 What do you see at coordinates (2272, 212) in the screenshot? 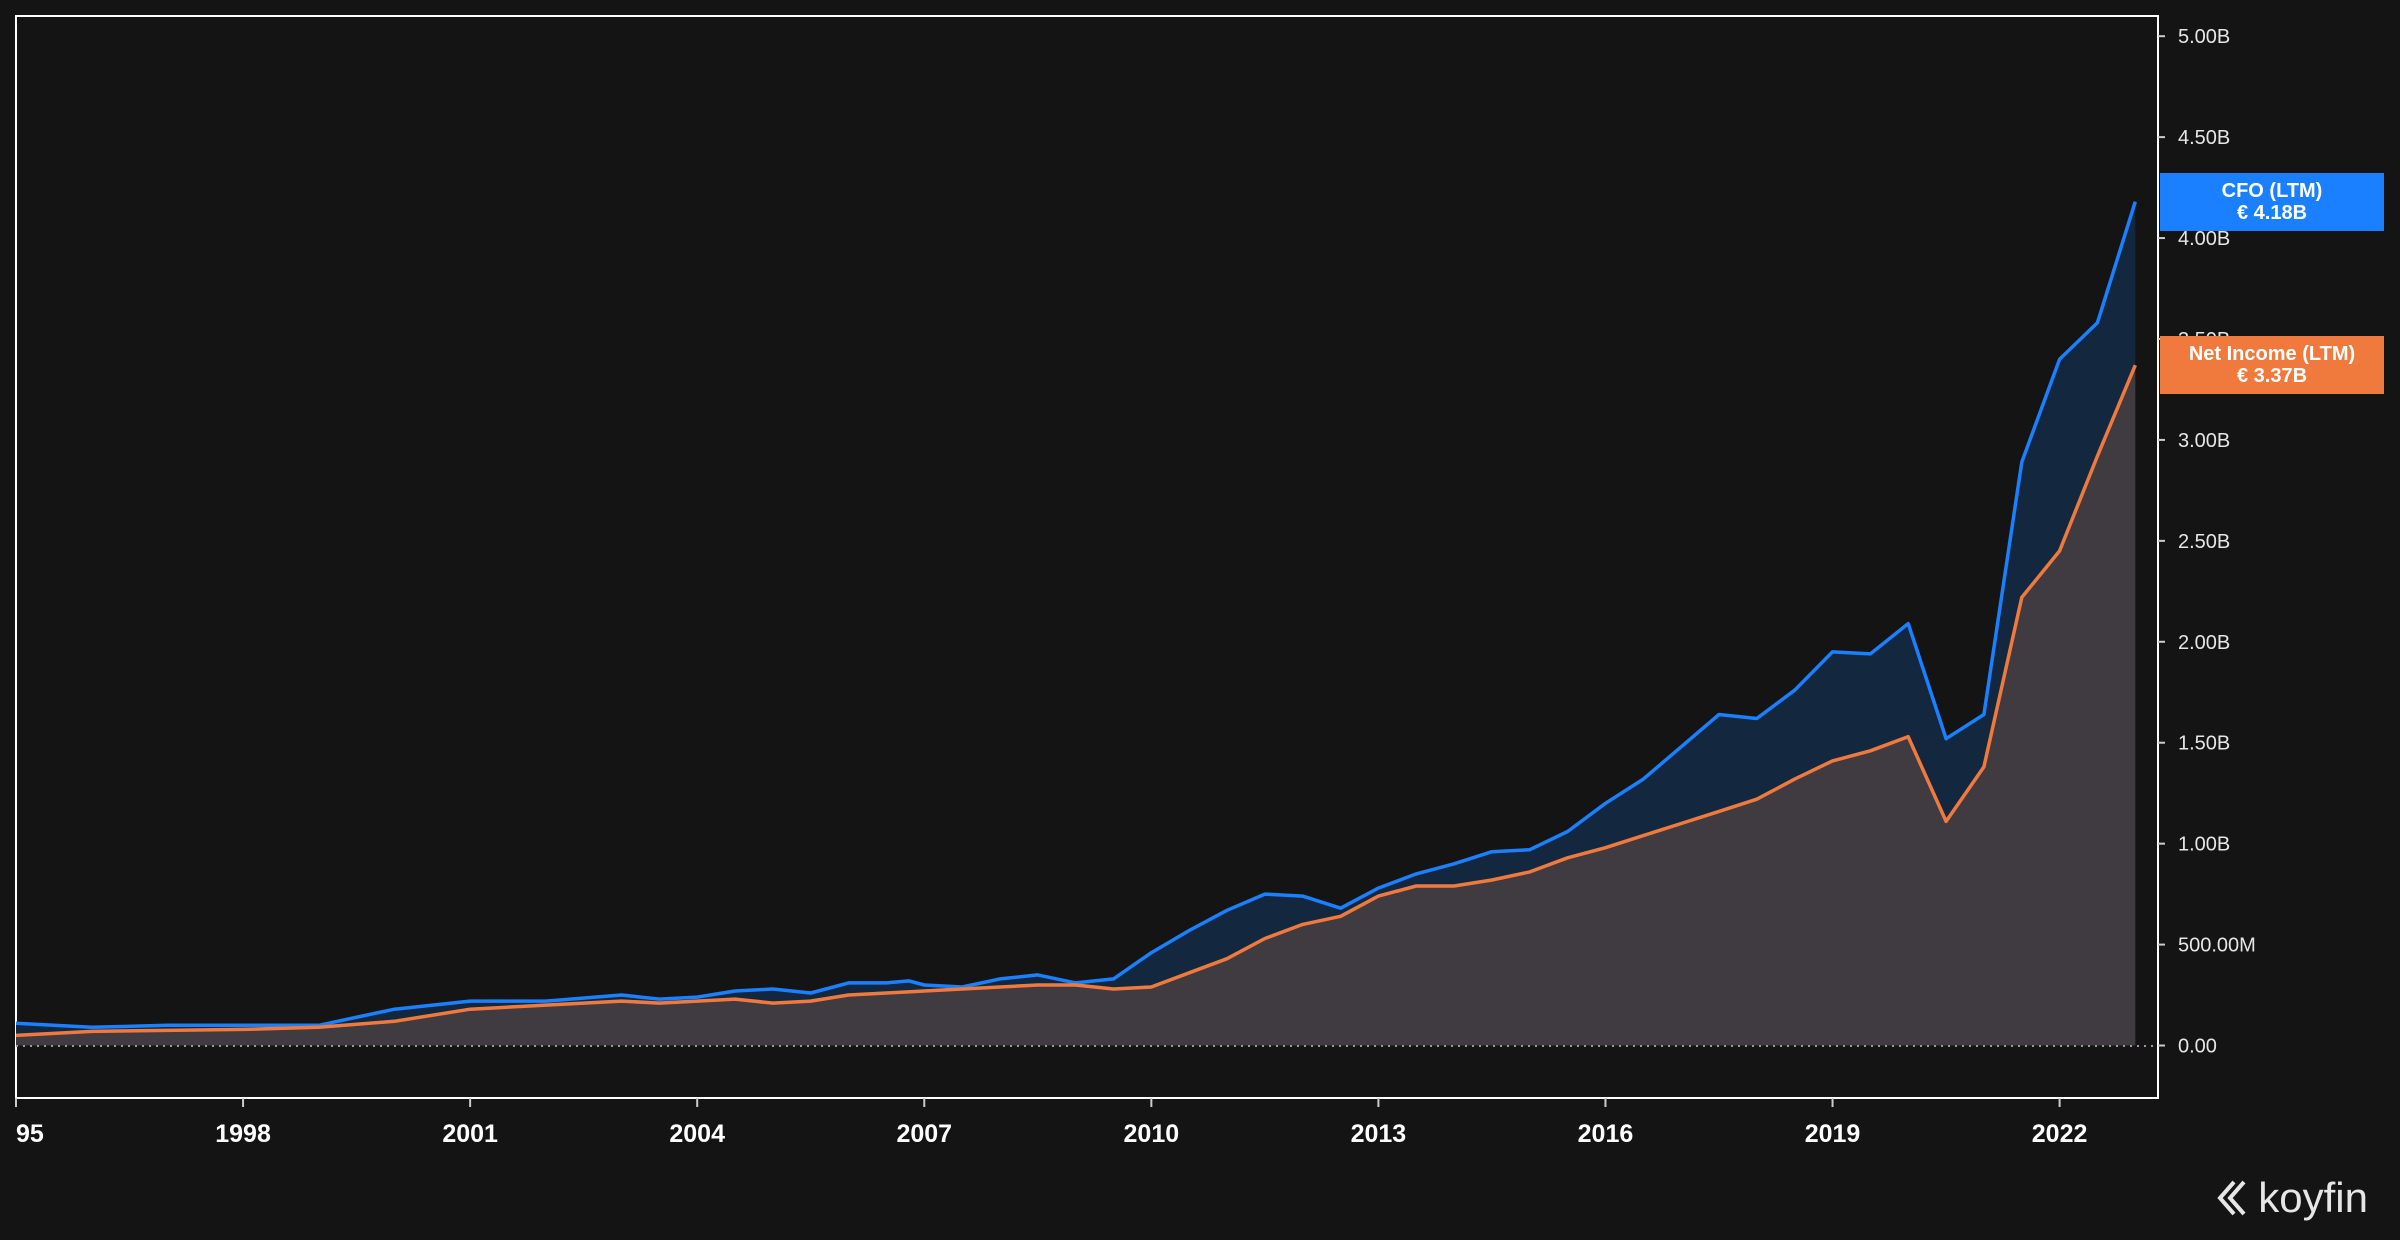
I see `cfo-tag-value: € 4.18B` at bounding box center [2272, 212].